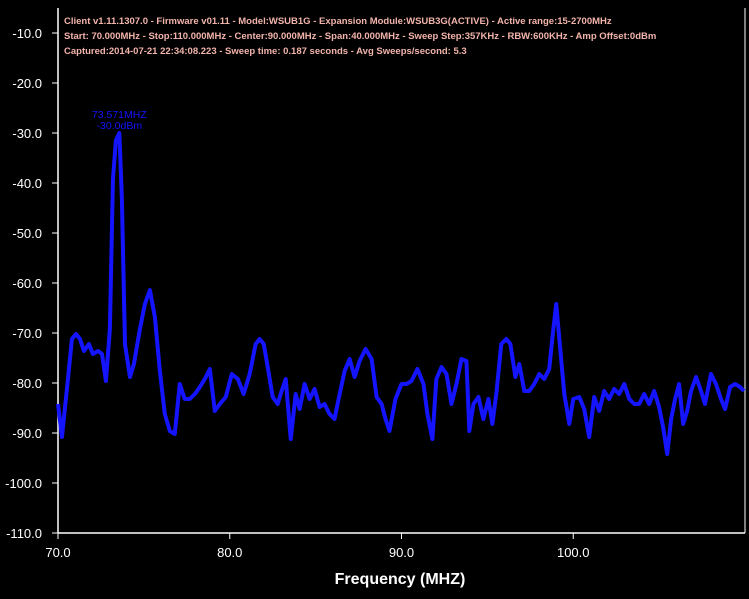 The image size is (749, 599). I want to click on x-tick-label: 100.0, so click(573, 552).